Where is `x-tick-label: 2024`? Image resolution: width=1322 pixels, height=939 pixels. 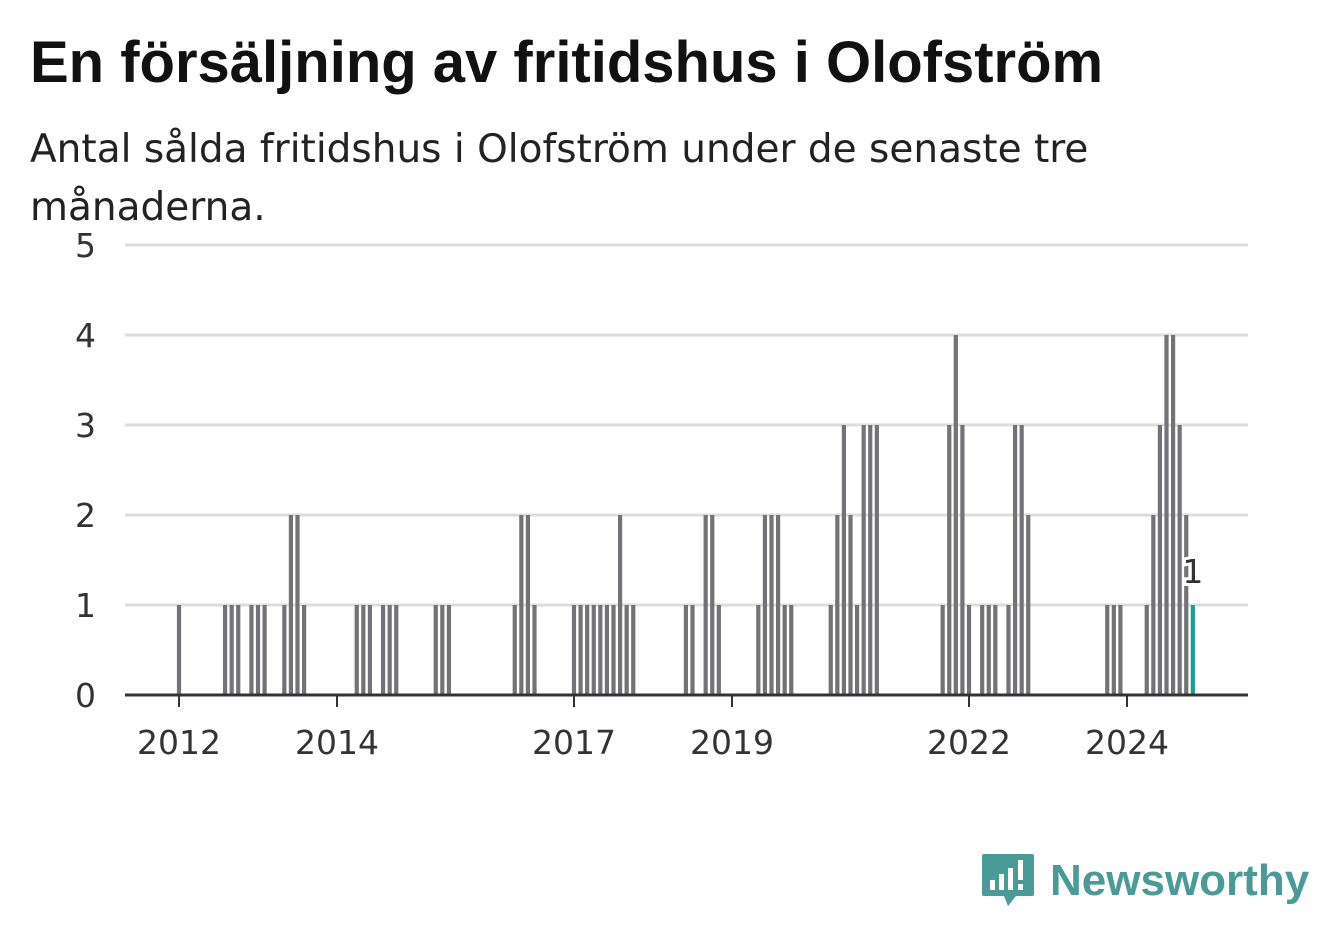 x-tick-label: 2024 is located at coordinates (1127, 742).